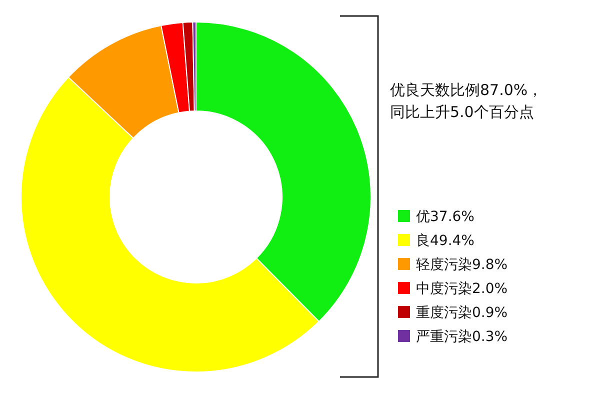  Describe the element at coordinates (462, 337) in the screenshot. I see `legend-label: 严重污染0.3%` at that location.